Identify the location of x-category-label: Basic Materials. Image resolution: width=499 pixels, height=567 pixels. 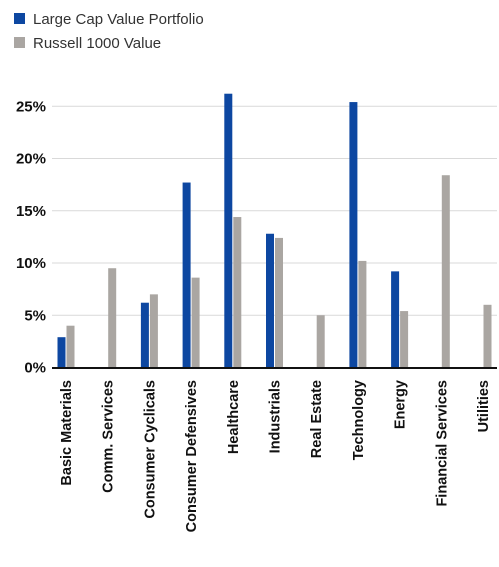
(67, 433).